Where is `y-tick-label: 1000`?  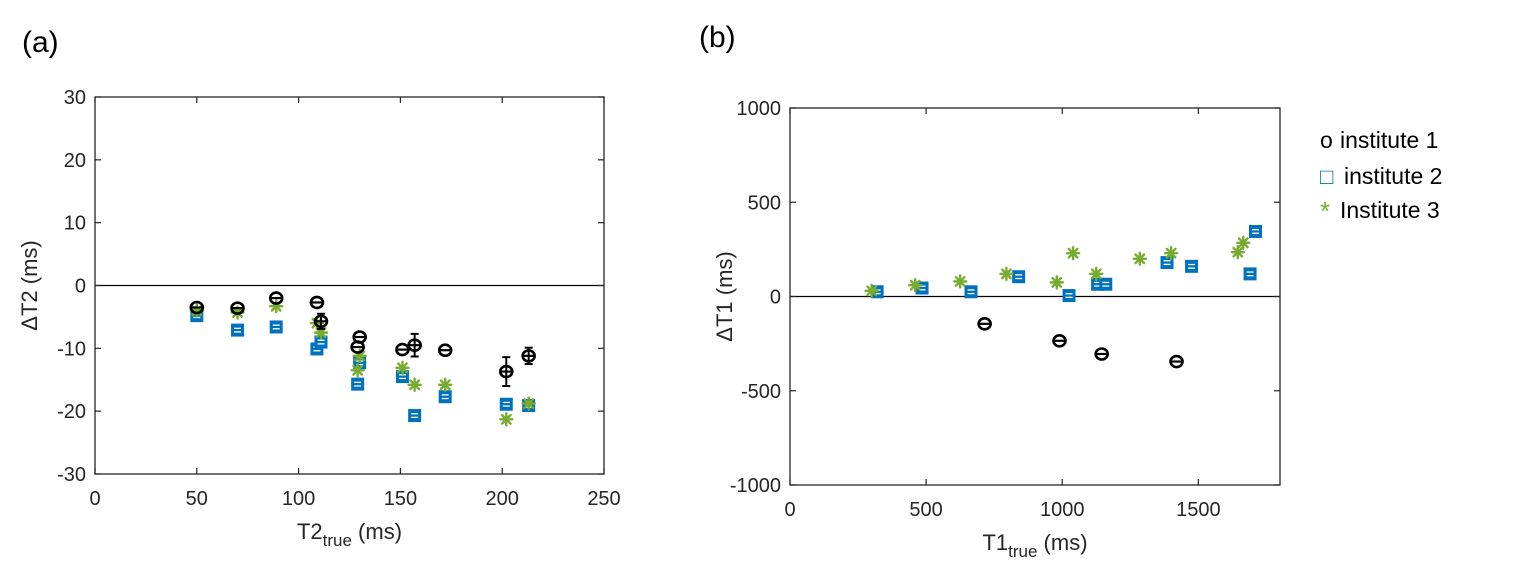 y-tick-label: 1000 is located at coordinates (759, 109).